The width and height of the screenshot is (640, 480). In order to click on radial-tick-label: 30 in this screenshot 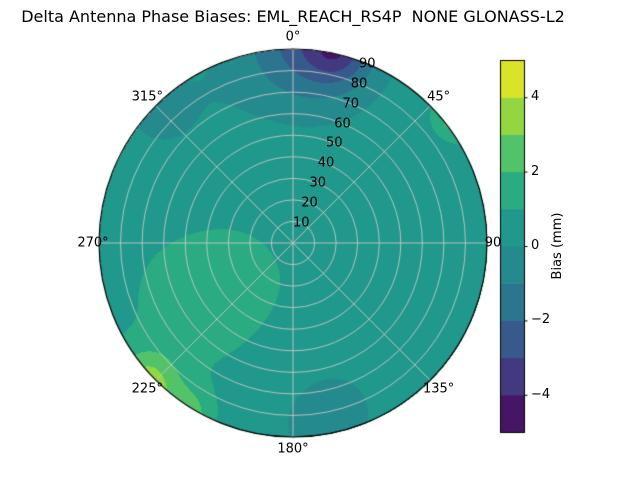, I will do `click(318, 183)`.